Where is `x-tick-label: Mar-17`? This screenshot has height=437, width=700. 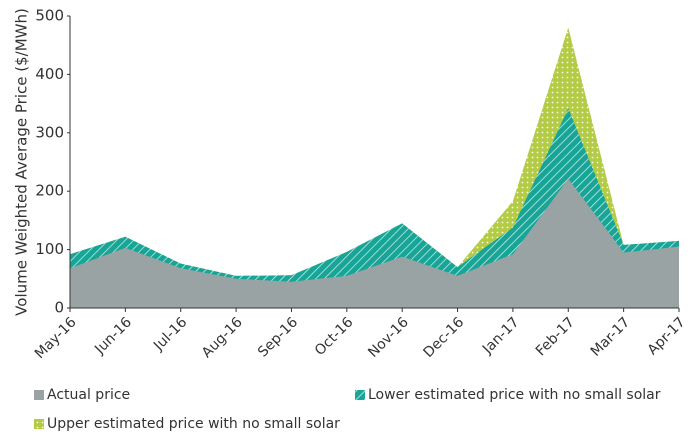
x-tick-label: Mar-17 is located at coordinates (611, 337).